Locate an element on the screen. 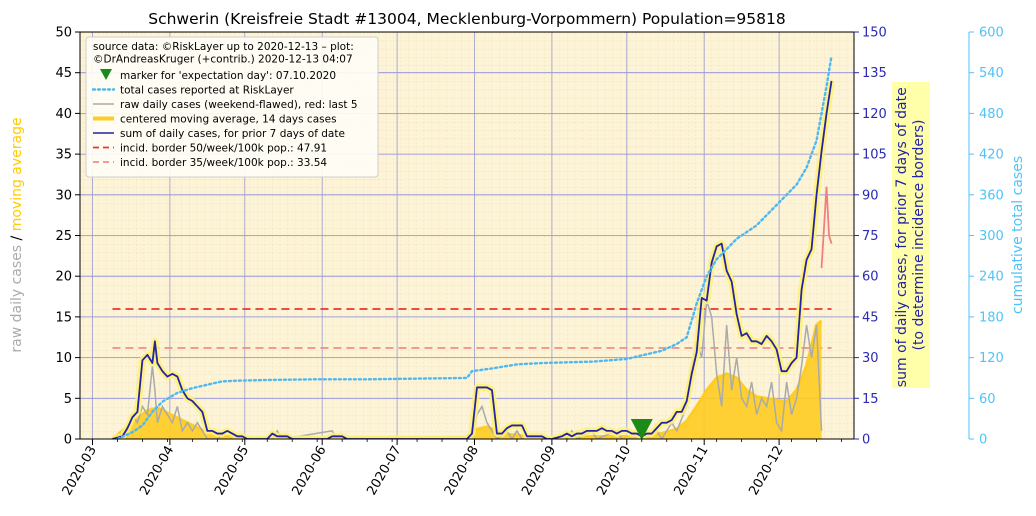 The height and width of the screenshot is (516, 1036). y-left-tick-label: 45 is located at coordinates (63, 73).